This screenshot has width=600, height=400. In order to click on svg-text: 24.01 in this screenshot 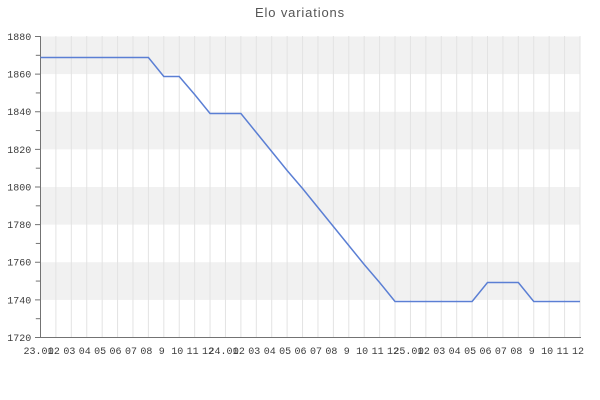, I will do `click(223, 352)`.